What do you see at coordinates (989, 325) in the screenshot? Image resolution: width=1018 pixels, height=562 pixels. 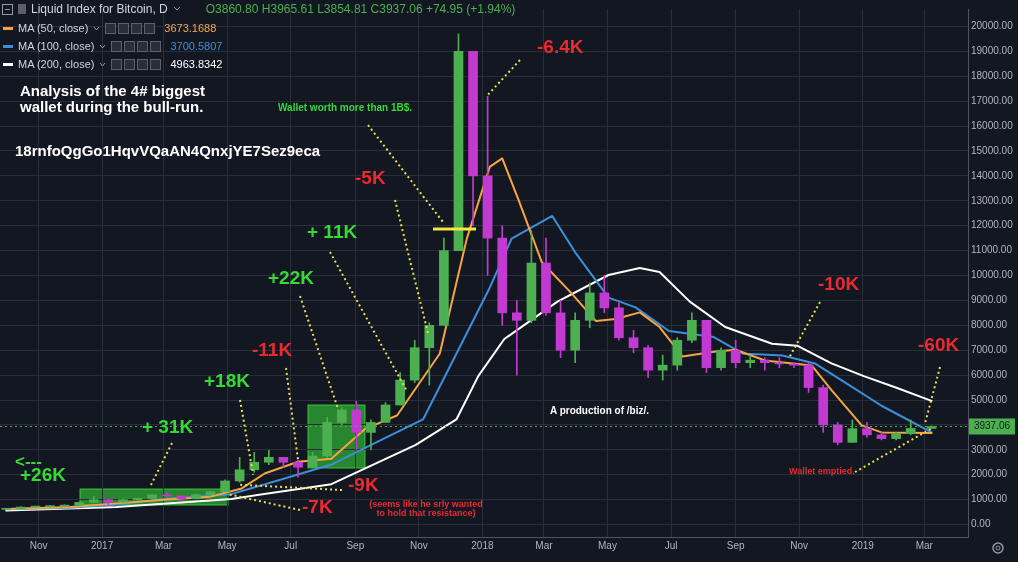 I see `y-tick-label: 8000.00` at bounding box center [989, 325].